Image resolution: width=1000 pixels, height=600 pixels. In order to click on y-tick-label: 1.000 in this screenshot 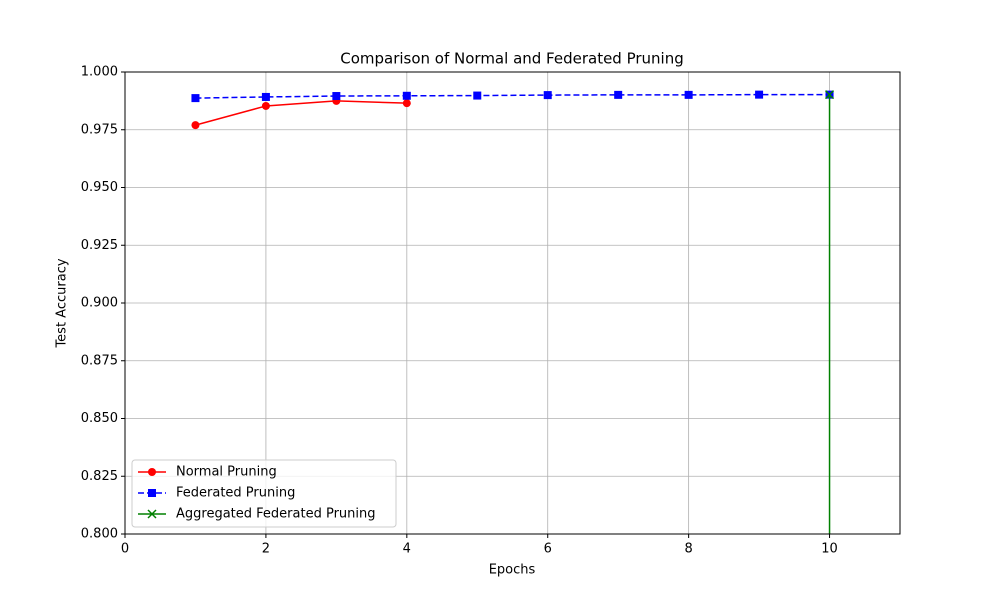, I will do `click(99, 72)`.